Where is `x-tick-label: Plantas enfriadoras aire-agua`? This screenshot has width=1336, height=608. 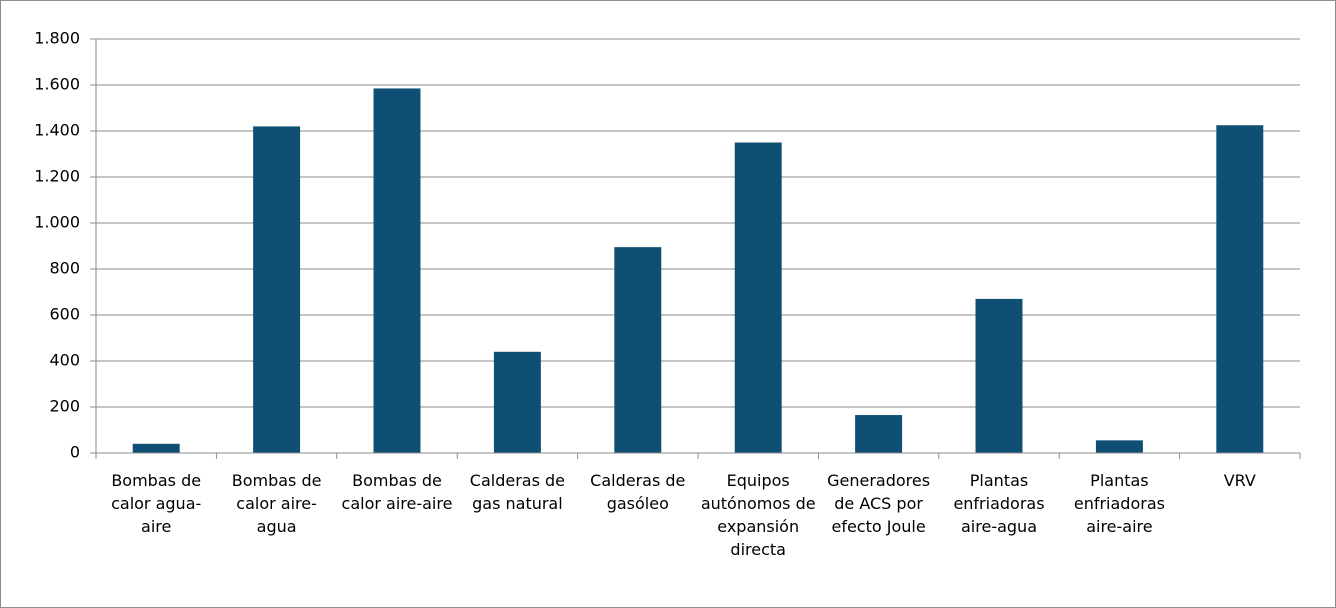
x-tick-label: Plantas enfriadoras aire-agua is located at coordinates (998, 503).